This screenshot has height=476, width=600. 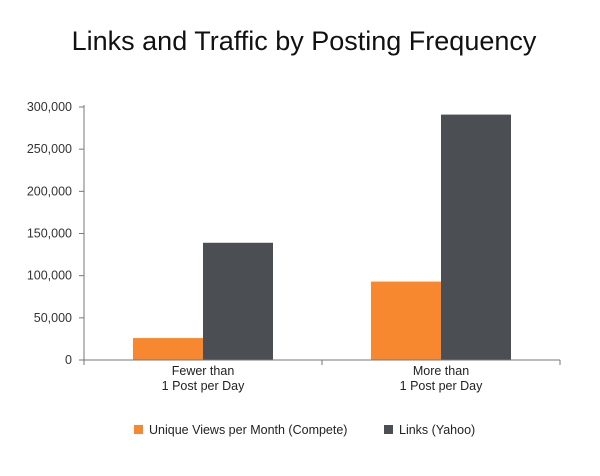 What do you see at coordinates (203, 371) in the screenshot?
I see `x-category-label: Fewer than` at bounding box center [203, 371].